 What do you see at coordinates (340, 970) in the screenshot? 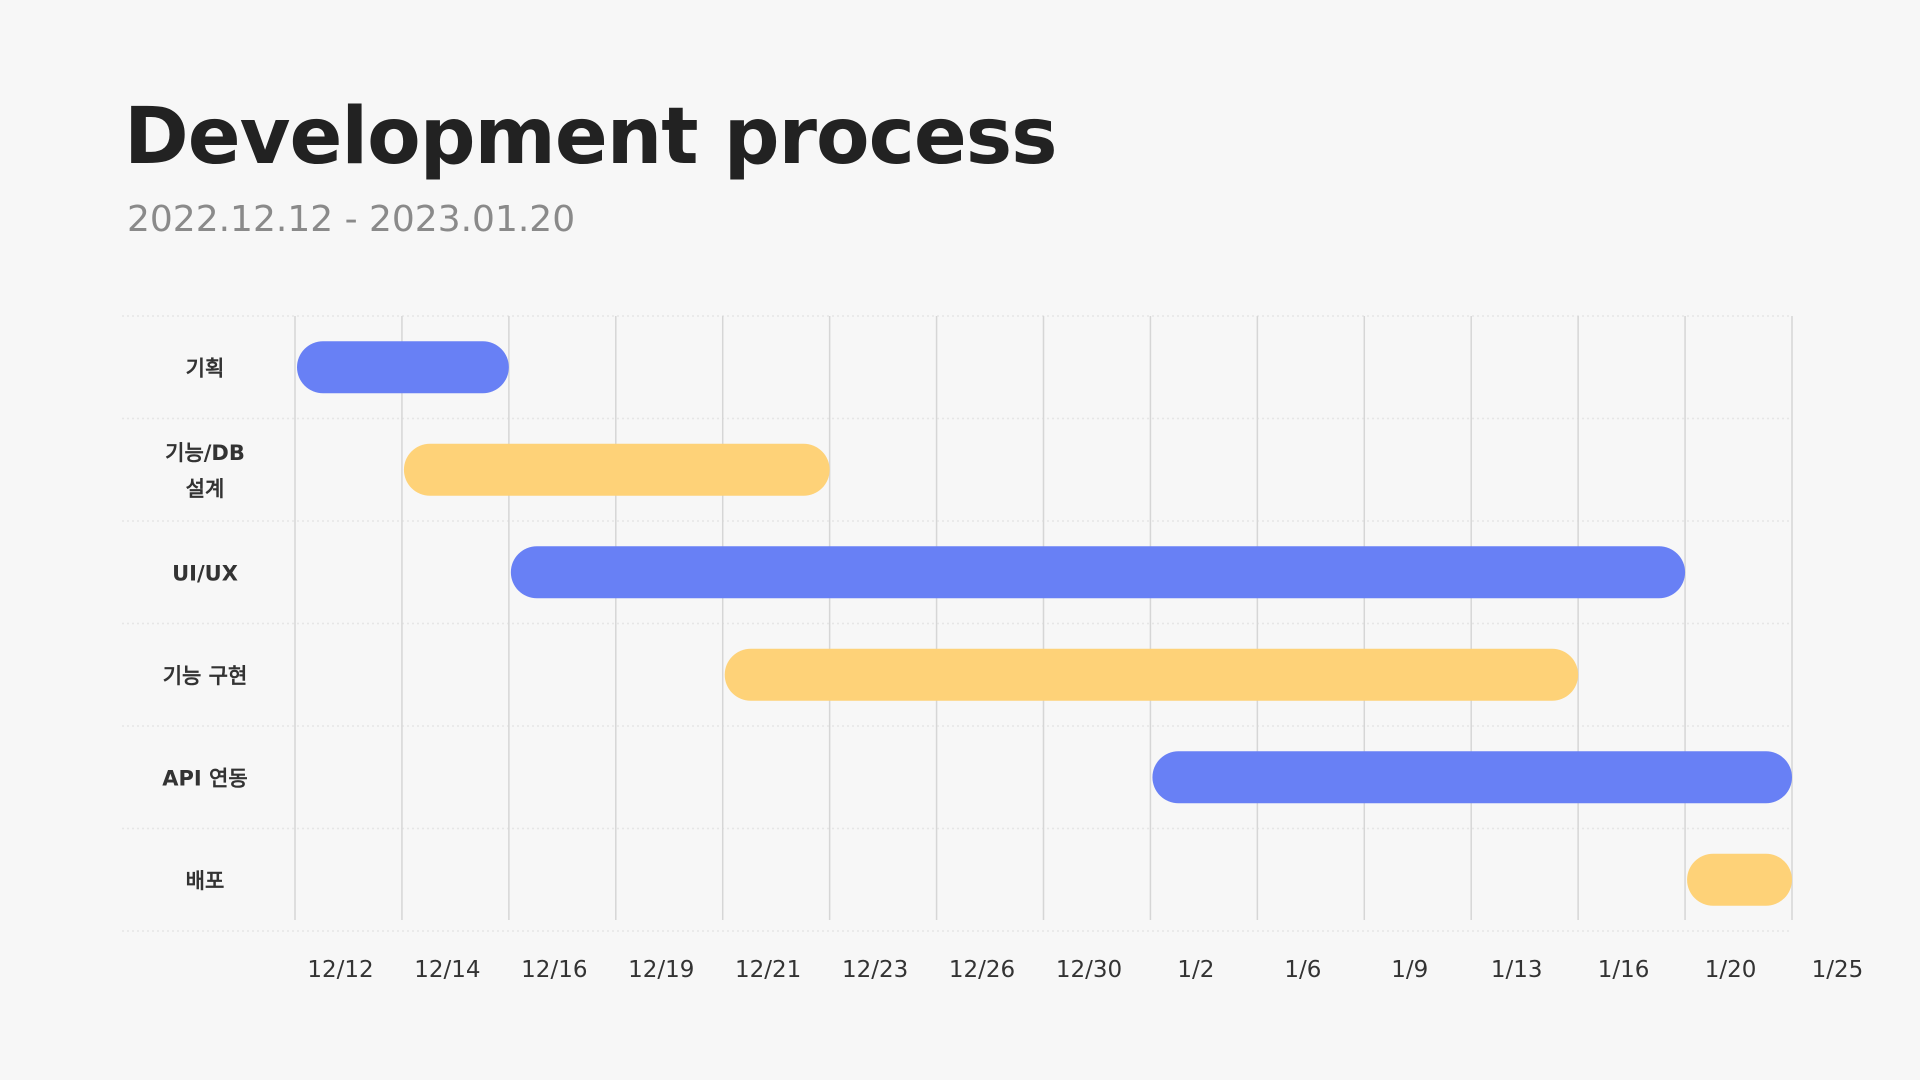
I see `x-tick-label: 12/12` at bounding box center [340, 970].